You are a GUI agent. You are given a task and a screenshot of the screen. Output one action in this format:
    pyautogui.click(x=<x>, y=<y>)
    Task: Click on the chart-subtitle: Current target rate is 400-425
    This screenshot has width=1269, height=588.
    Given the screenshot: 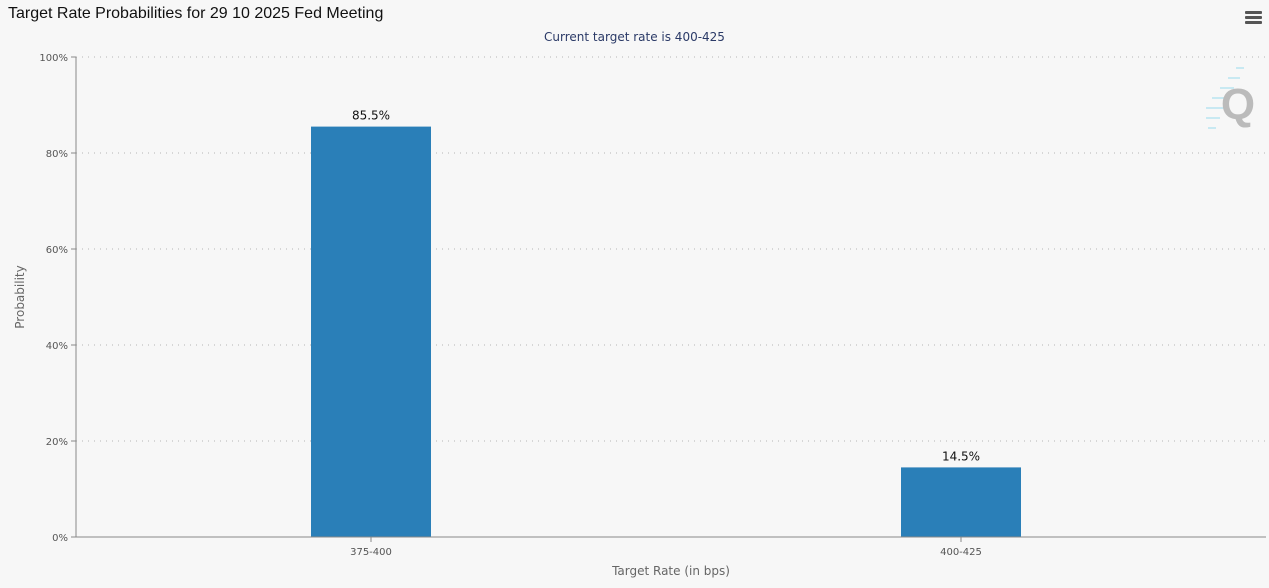 What is the action you would take?
    pyautogui.click(x=634, y=37)
    